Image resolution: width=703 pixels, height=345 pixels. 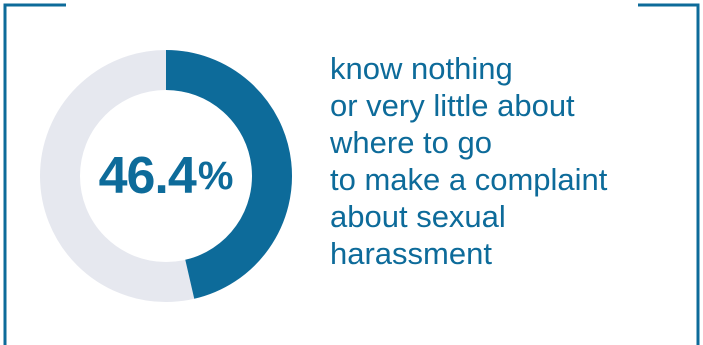 I want to click on caption-line: harassment, so click(x=411, y=253).